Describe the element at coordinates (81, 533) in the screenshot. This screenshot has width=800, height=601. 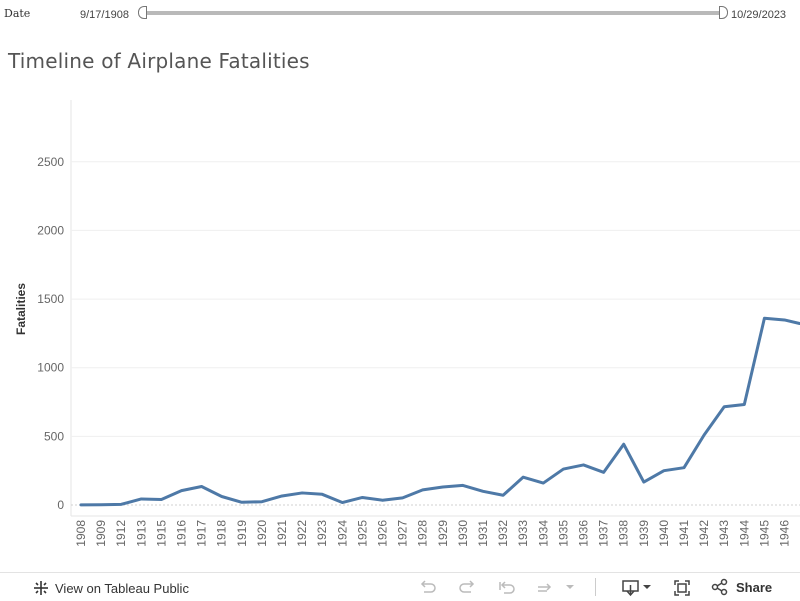
I see `x-tick-label: 1908` at that location.